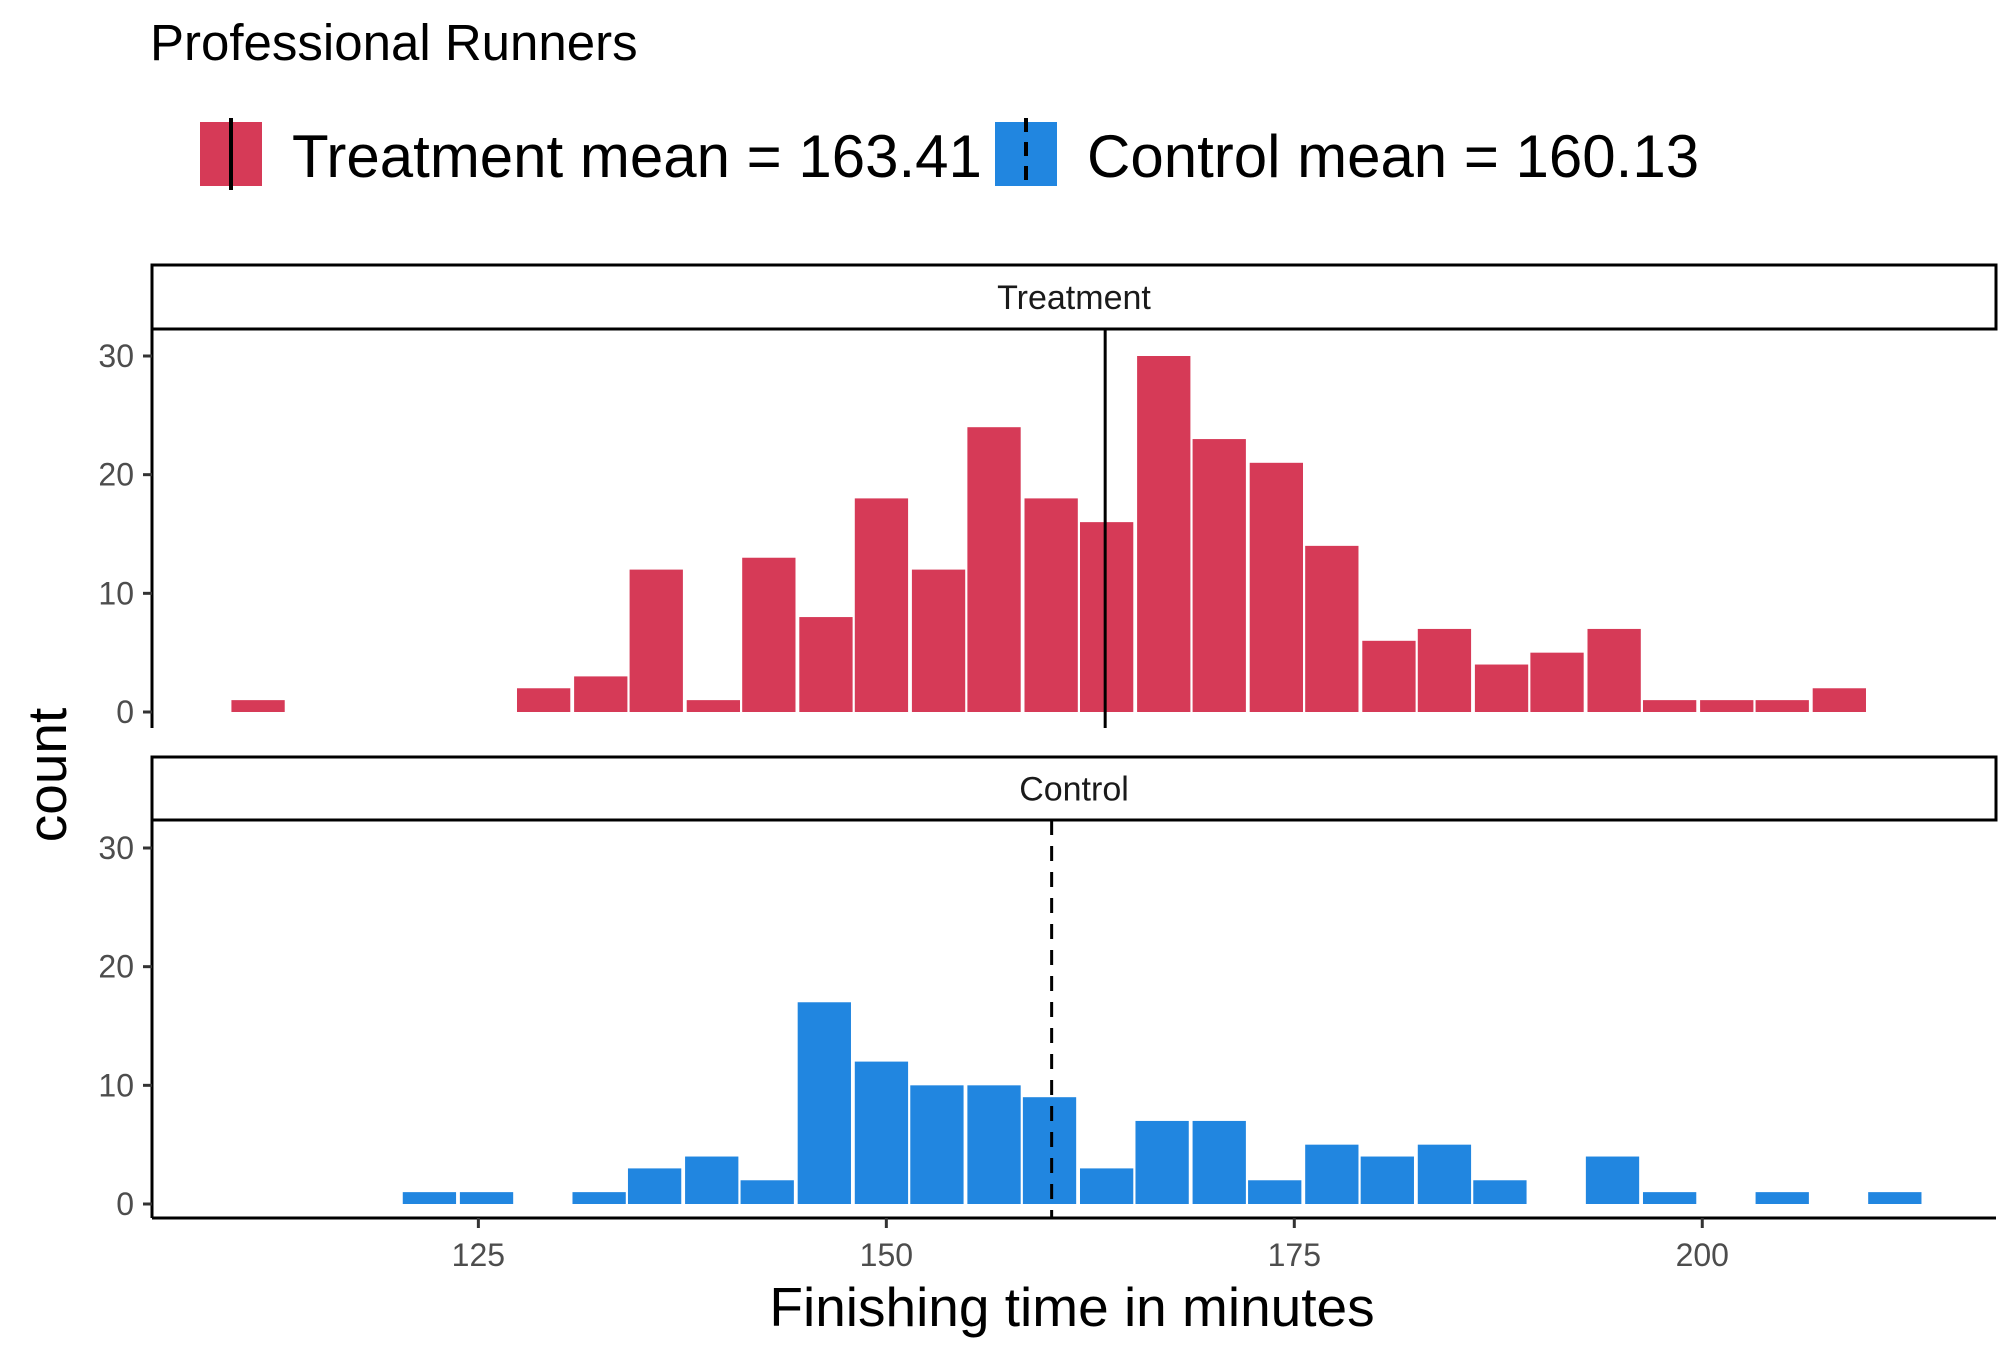 The width and height of the screenshot is (2012, 1358). What do you see at coordinates (125, 712) in the screenshot?
I see `y-tick-label-0-0: 0` at bounding box center [125, 712].